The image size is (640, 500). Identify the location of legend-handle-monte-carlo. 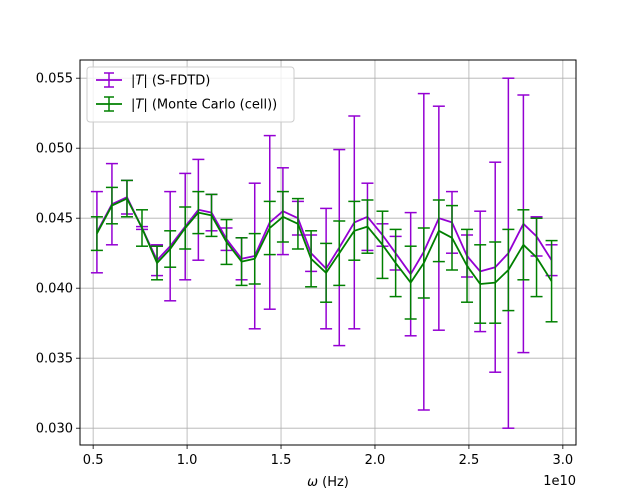
(109, 104).